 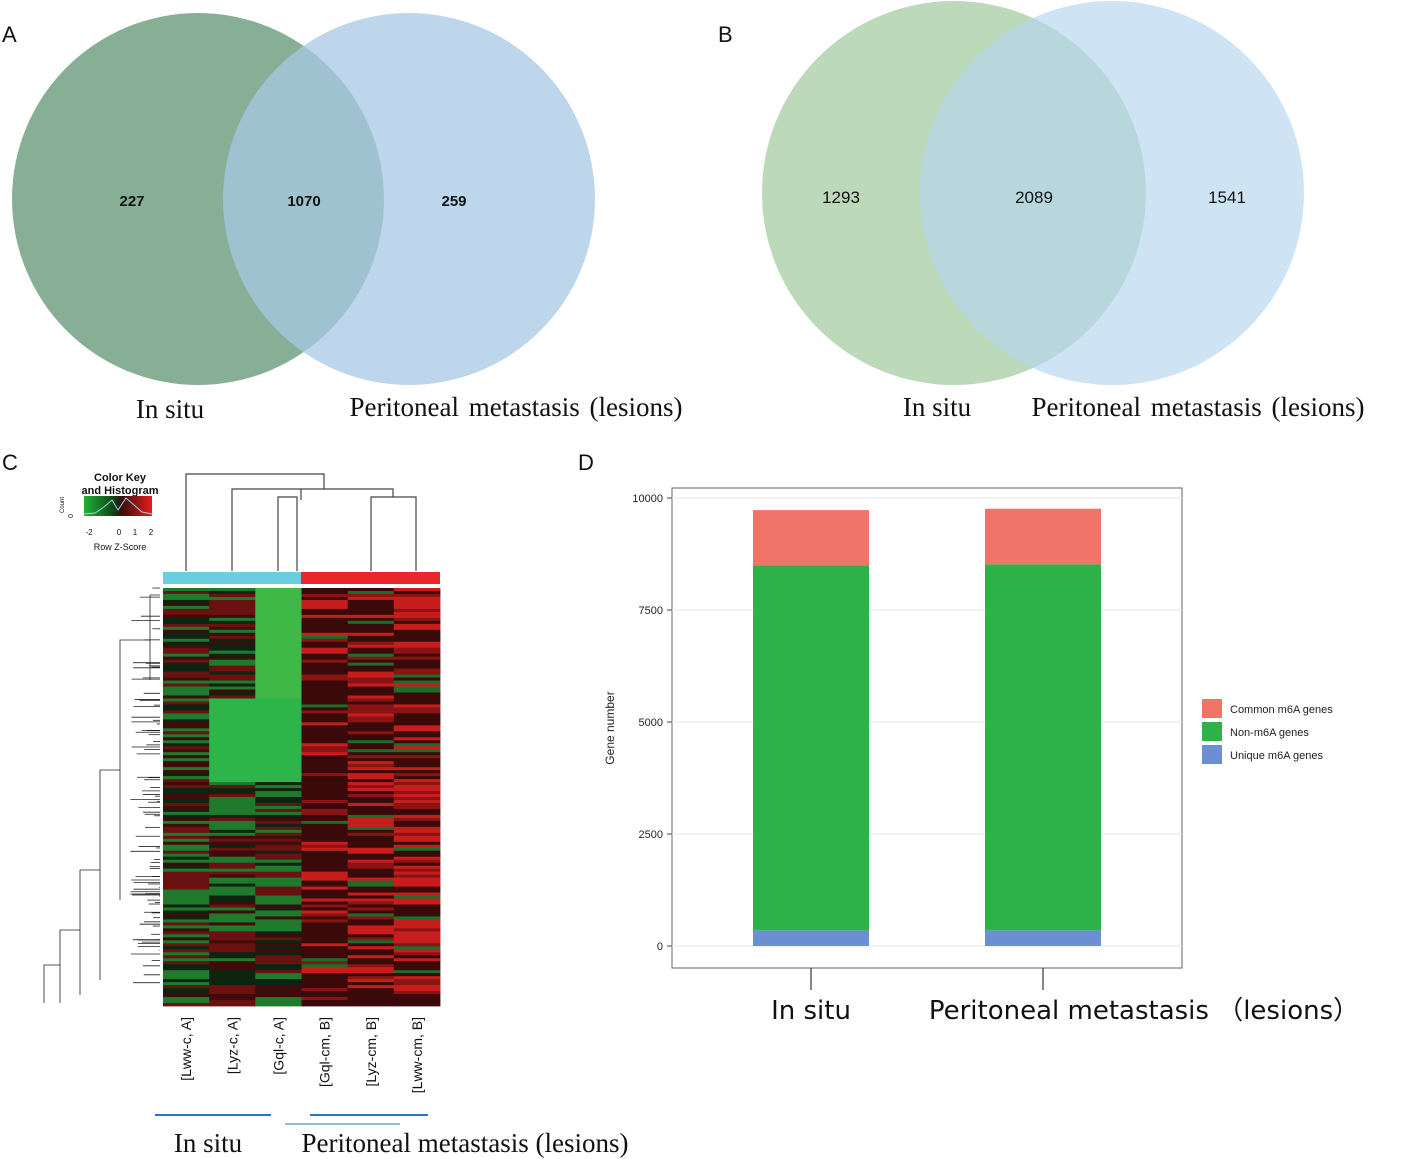 I want to click on group-bar-peritoneal, so click(x=370, y=578).